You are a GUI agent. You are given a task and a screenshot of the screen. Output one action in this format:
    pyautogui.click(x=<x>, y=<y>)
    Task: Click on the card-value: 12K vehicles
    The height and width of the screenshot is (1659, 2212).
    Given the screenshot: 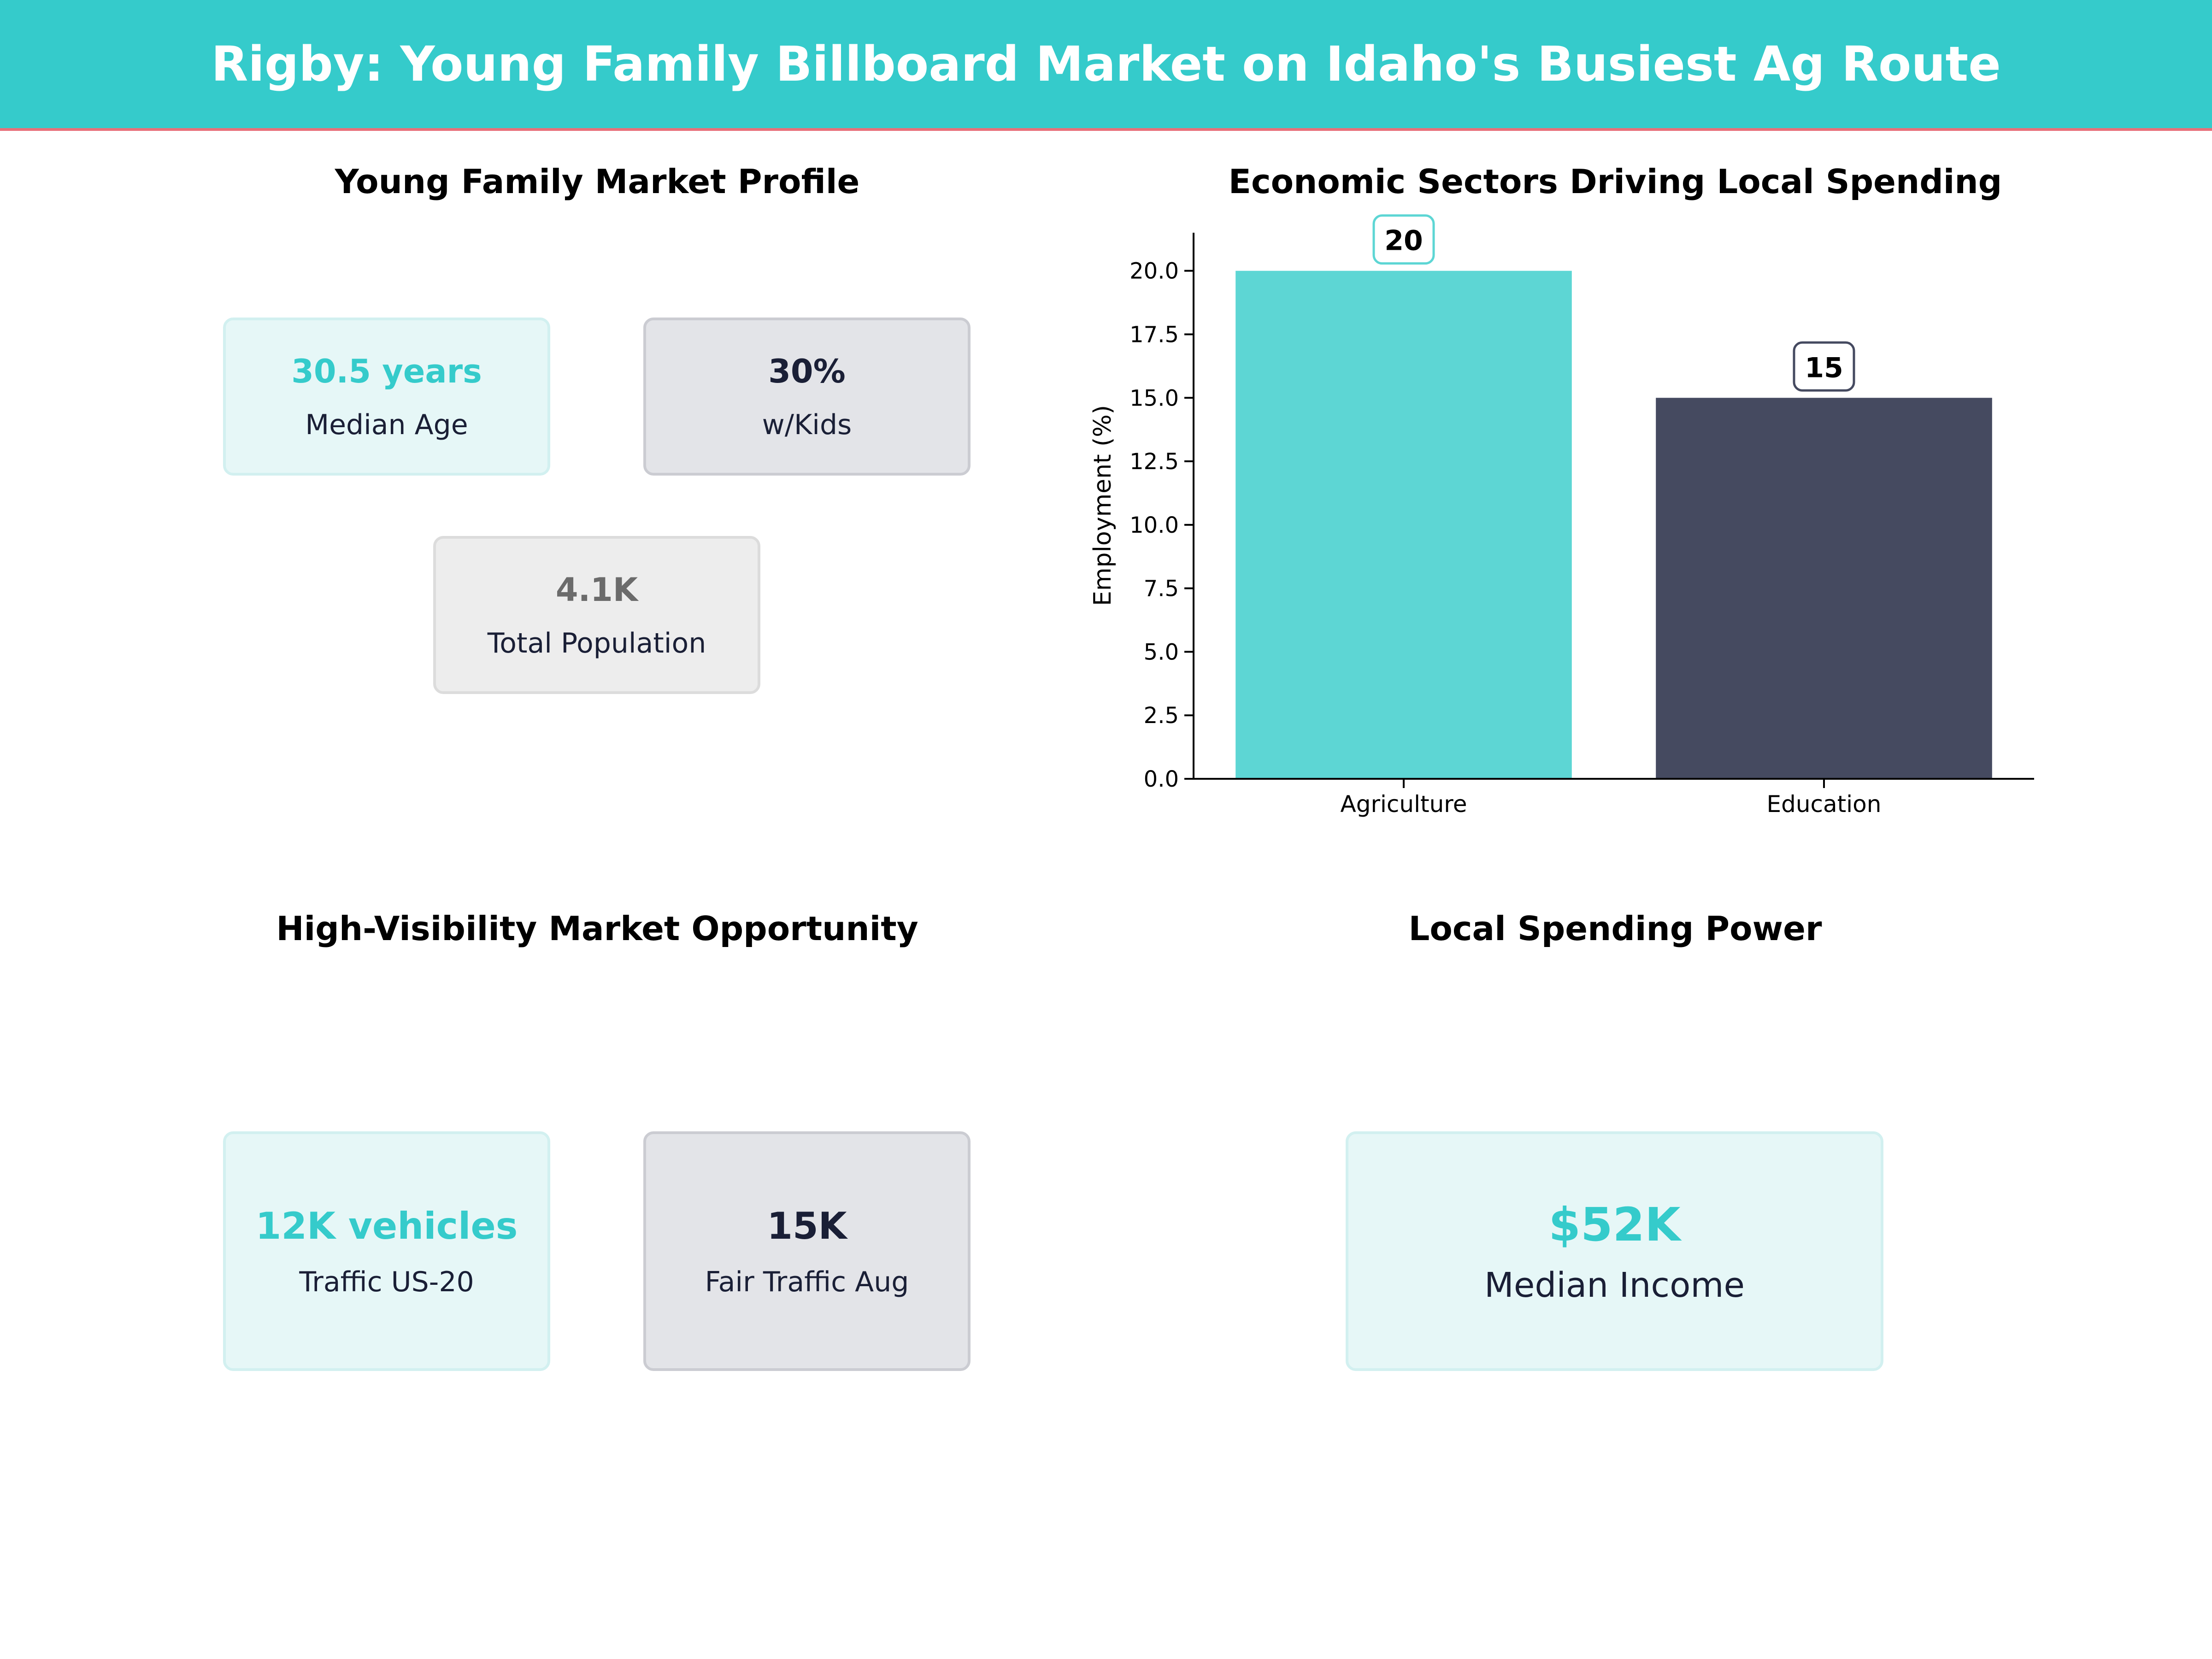 What is the action you would take?
    pyautogui.click(x=386, y=1225)
    